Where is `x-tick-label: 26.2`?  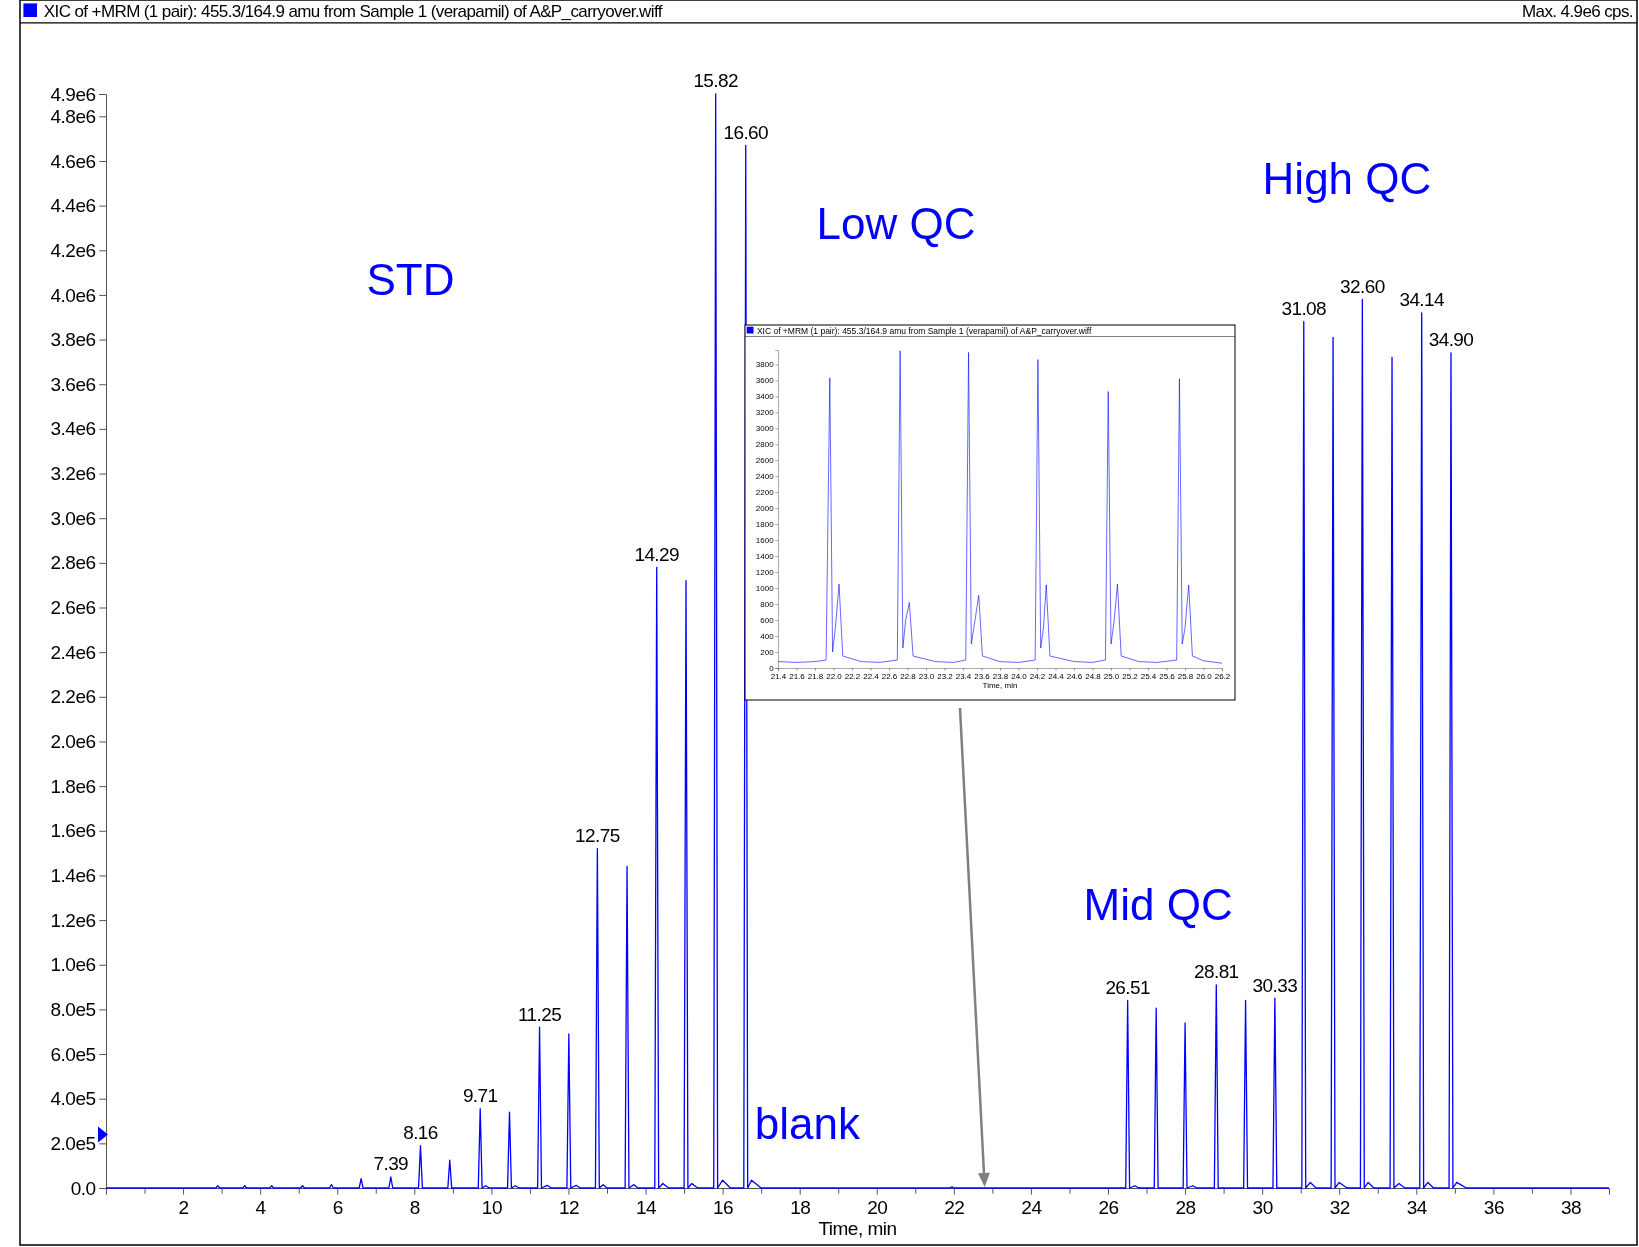
x-tick-label: 26.2 is located at coordinates (1222, 676).